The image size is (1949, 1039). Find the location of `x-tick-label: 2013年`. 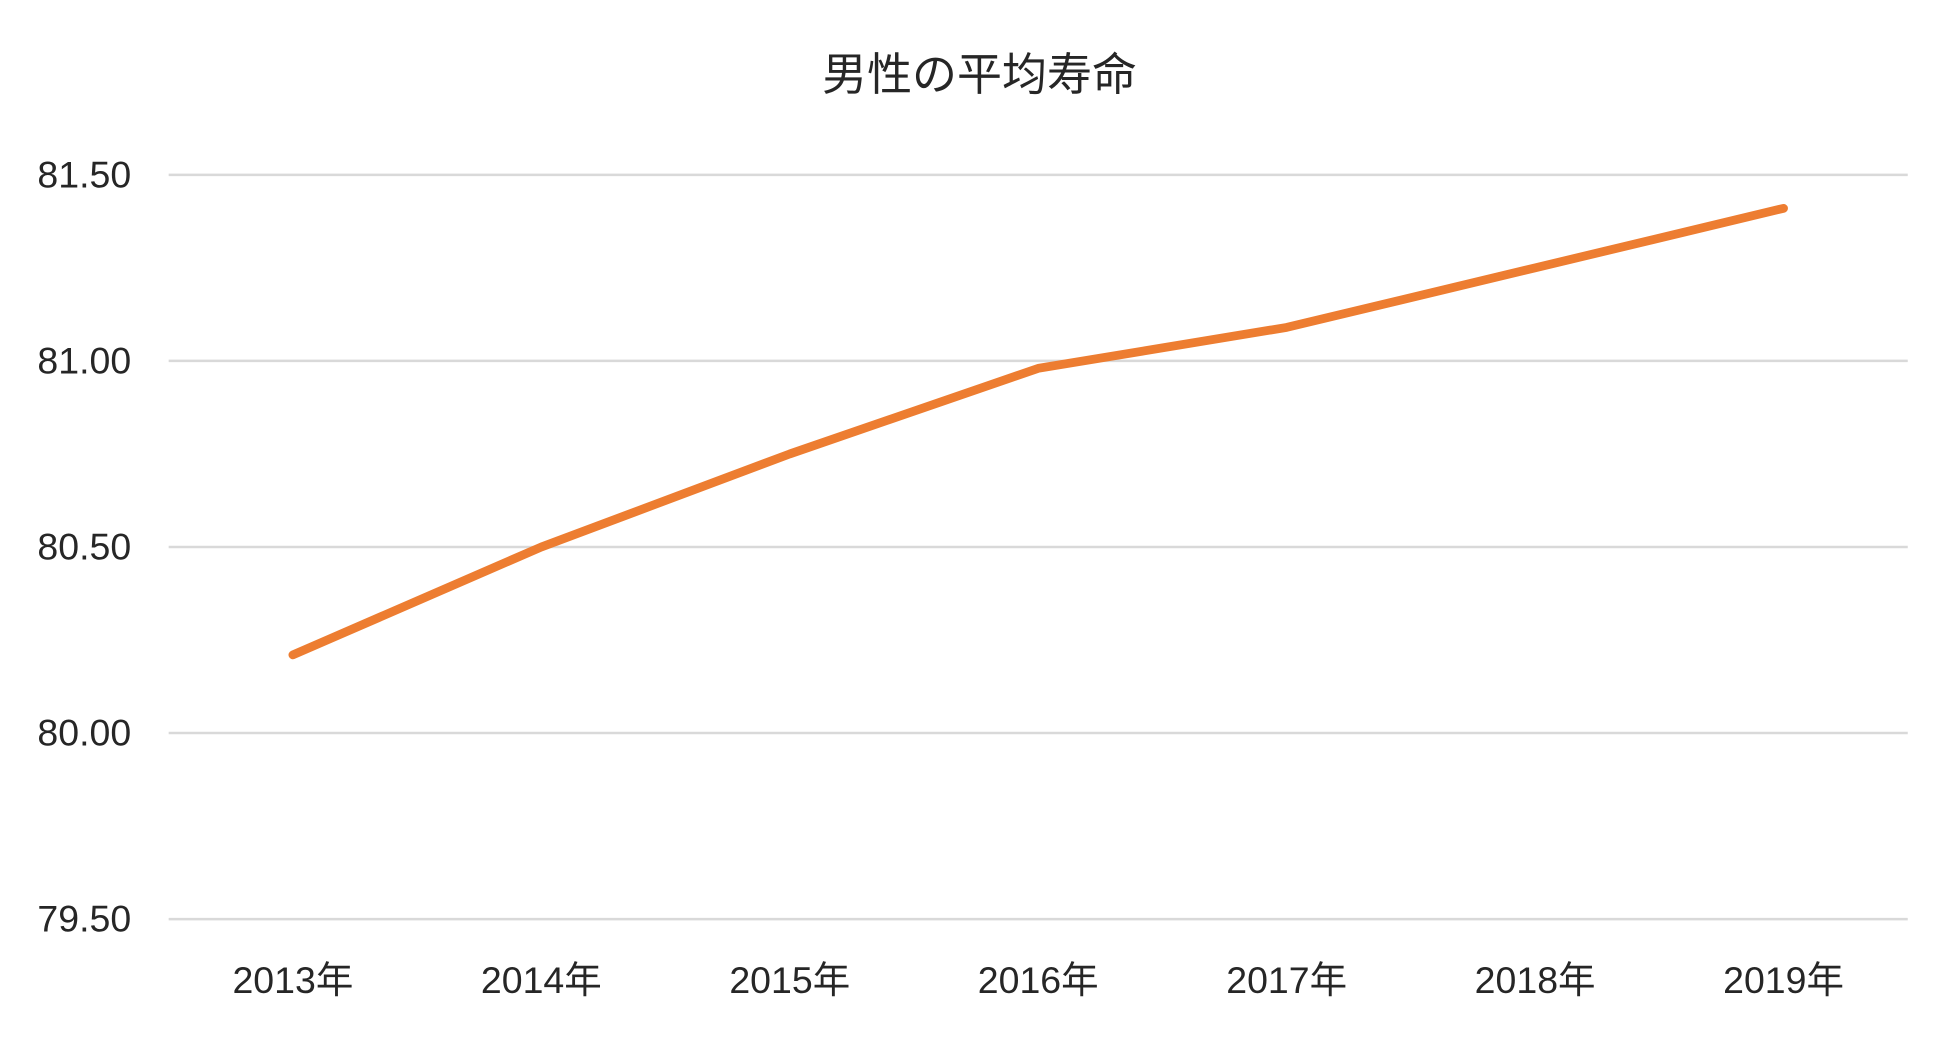

x-tick-label: 2013年 is located at coordinates (292, 980).